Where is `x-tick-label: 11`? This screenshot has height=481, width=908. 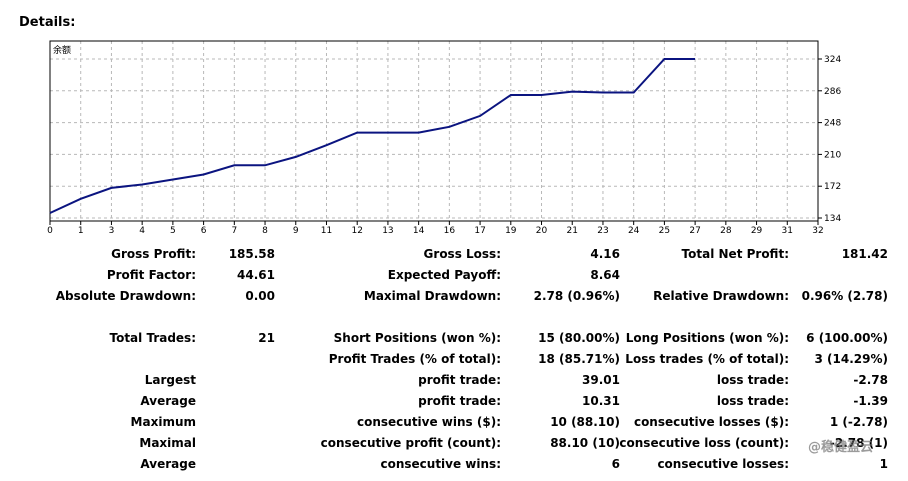
x-tick-label: 11 is located at coordinates (326, 231).